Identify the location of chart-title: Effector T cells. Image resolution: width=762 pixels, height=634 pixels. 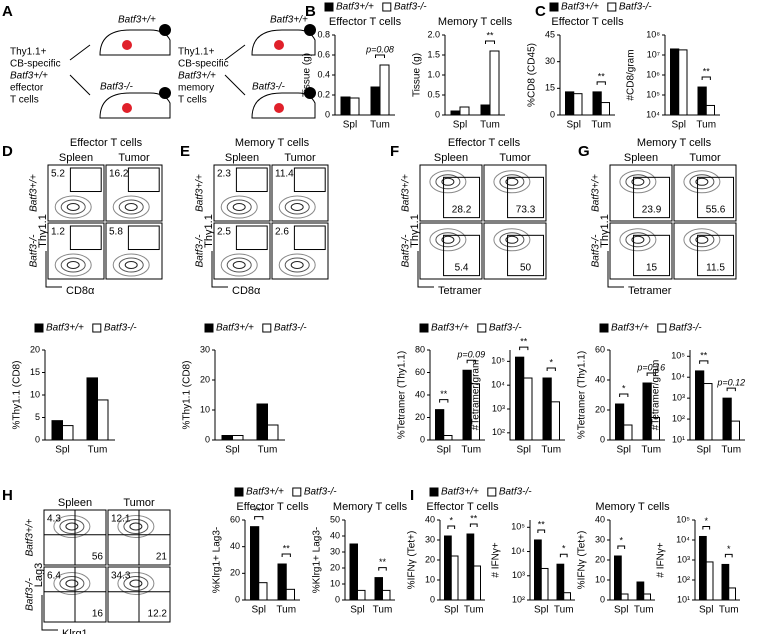
(365, 22).